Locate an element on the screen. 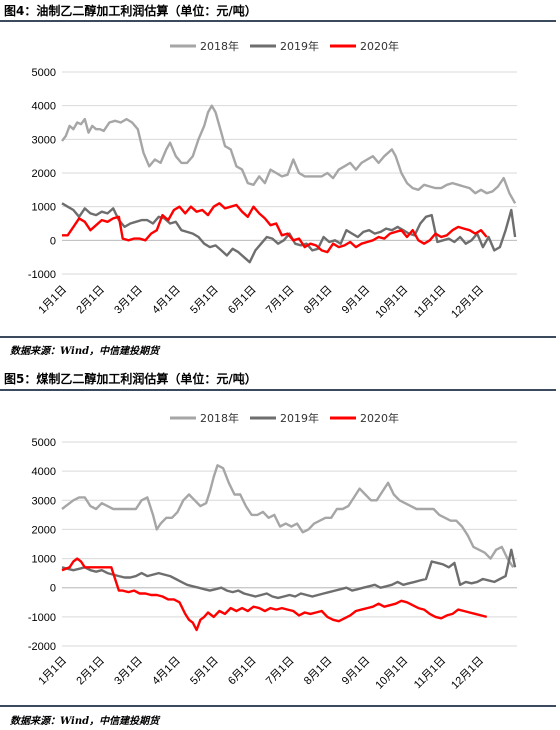 The image size is (560, 730). chart-title: 图4：油制乙二醇加工利润估算（单位：元/吨） is located at coordinates (130, 11).